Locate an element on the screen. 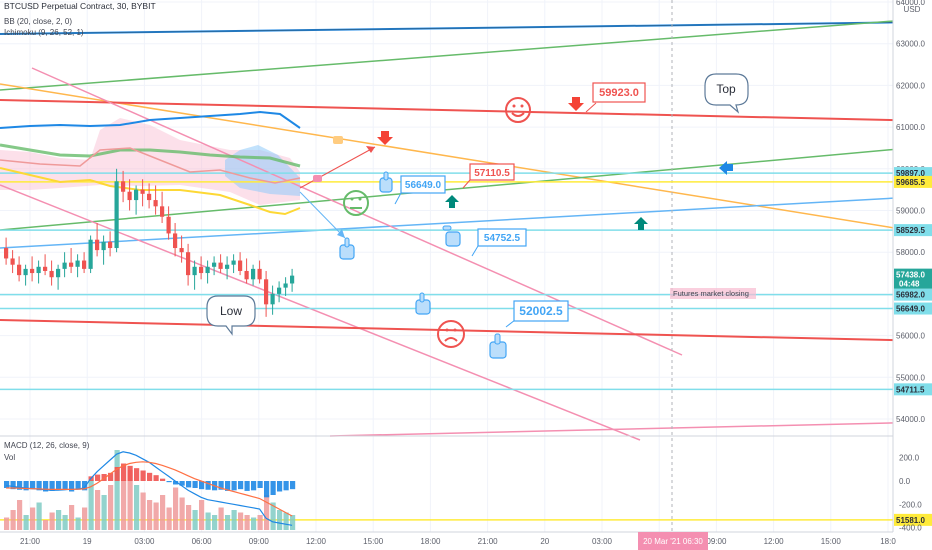 This screenshot has width=932, height=550. bollinger-band-fill is located at coordinates (150, 161).